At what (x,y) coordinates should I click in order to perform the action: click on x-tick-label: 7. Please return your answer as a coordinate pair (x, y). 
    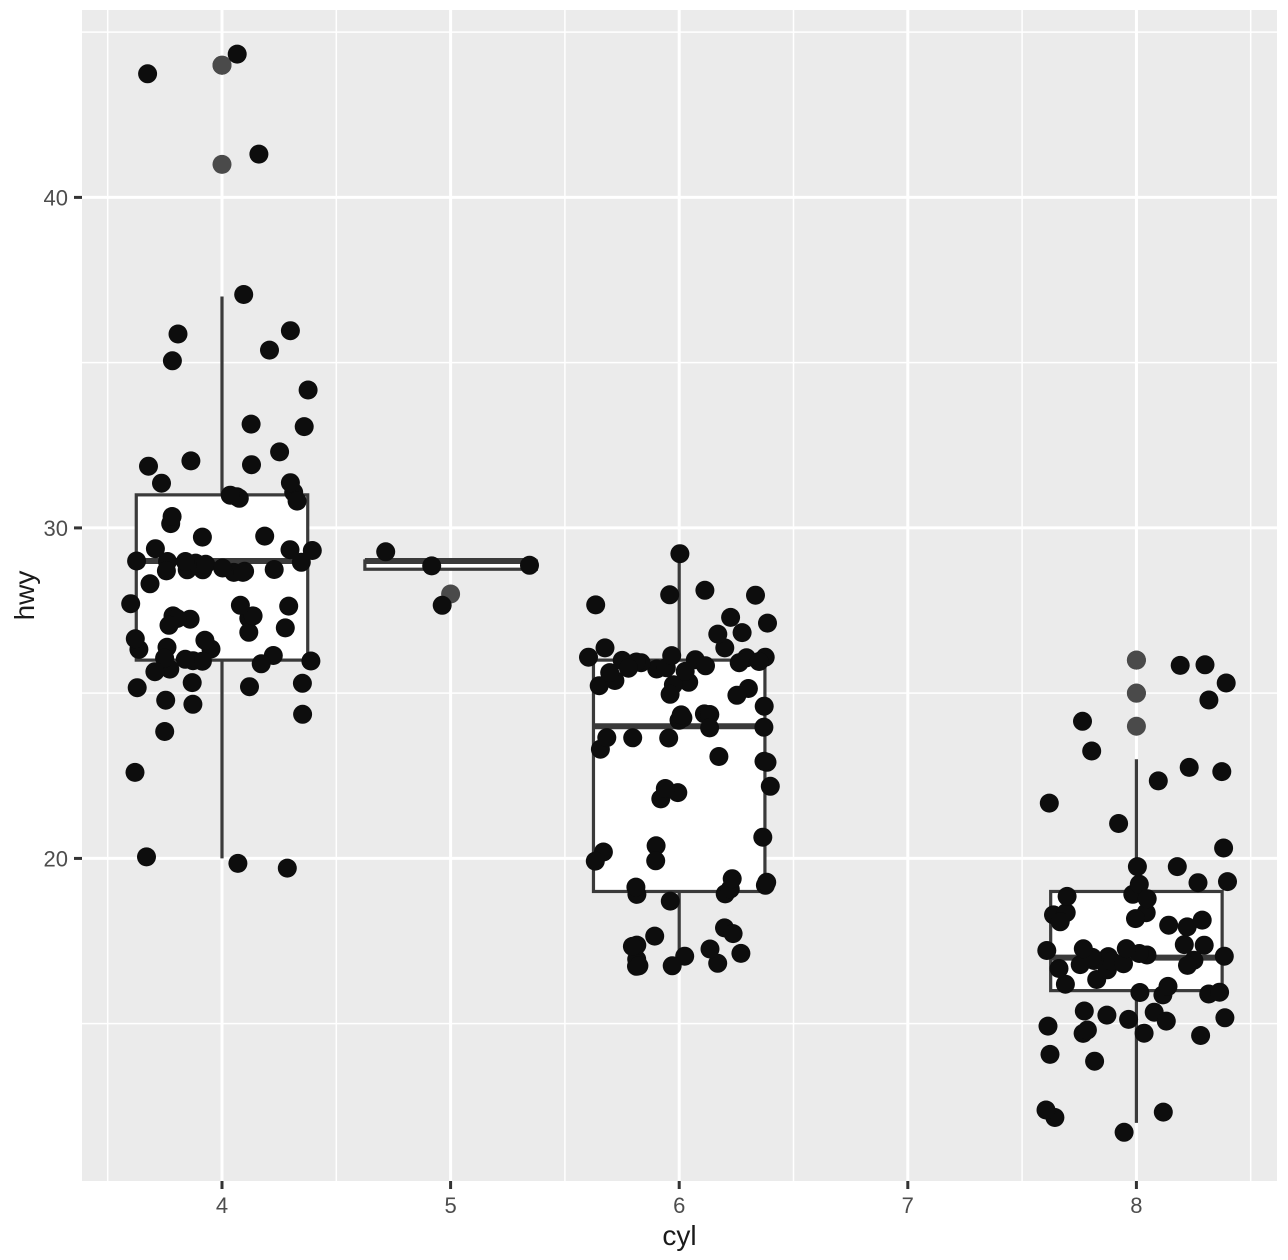
    Looking at the image, I should click on (908, 1205).